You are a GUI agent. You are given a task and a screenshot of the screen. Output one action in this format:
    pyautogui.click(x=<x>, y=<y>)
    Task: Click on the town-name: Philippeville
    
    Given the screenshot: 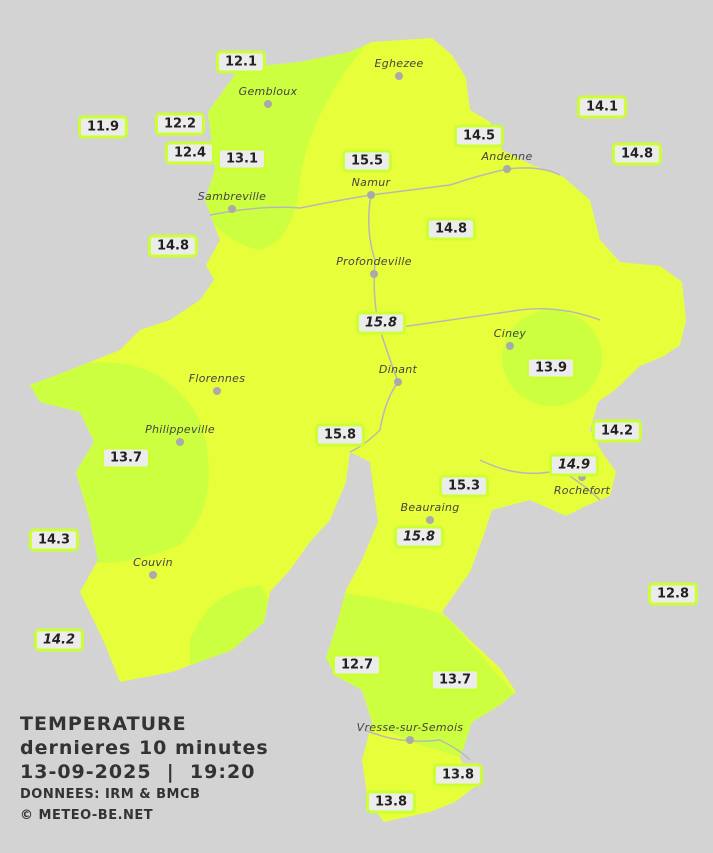 What is the action you would take?
    pyautogui.click(x=180, y=429)
    